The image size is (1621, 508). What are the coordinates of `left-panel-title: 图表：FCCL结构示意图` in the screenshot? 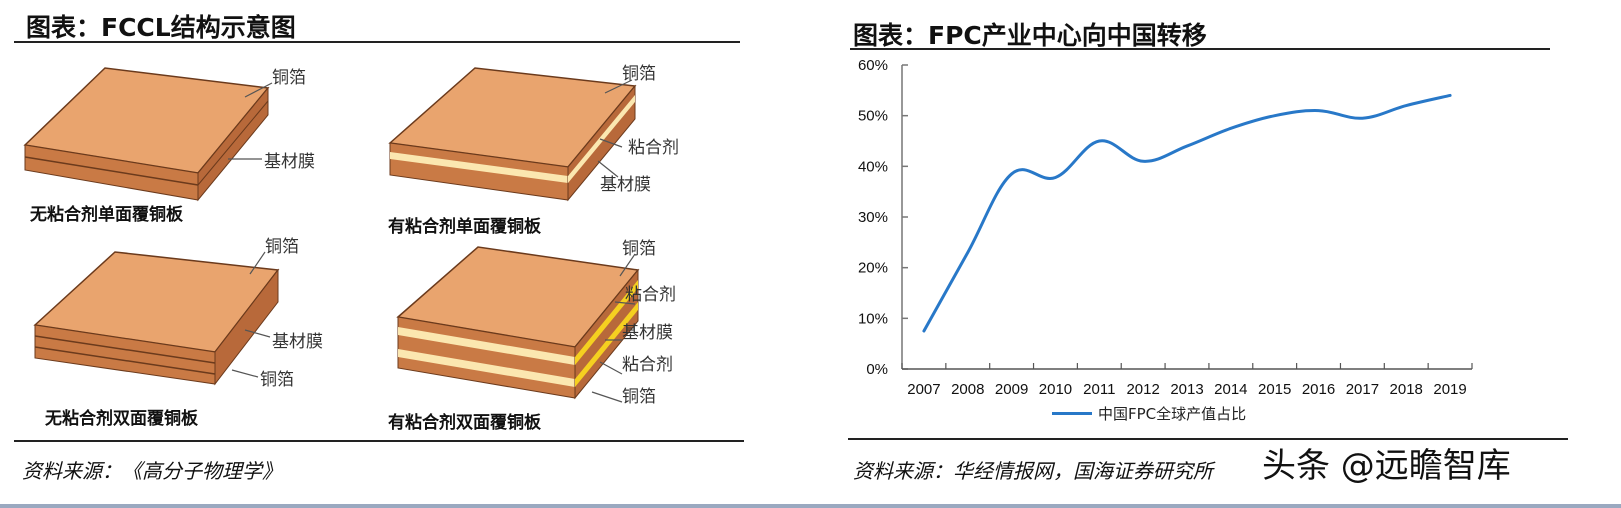 It's located at (161, 27).